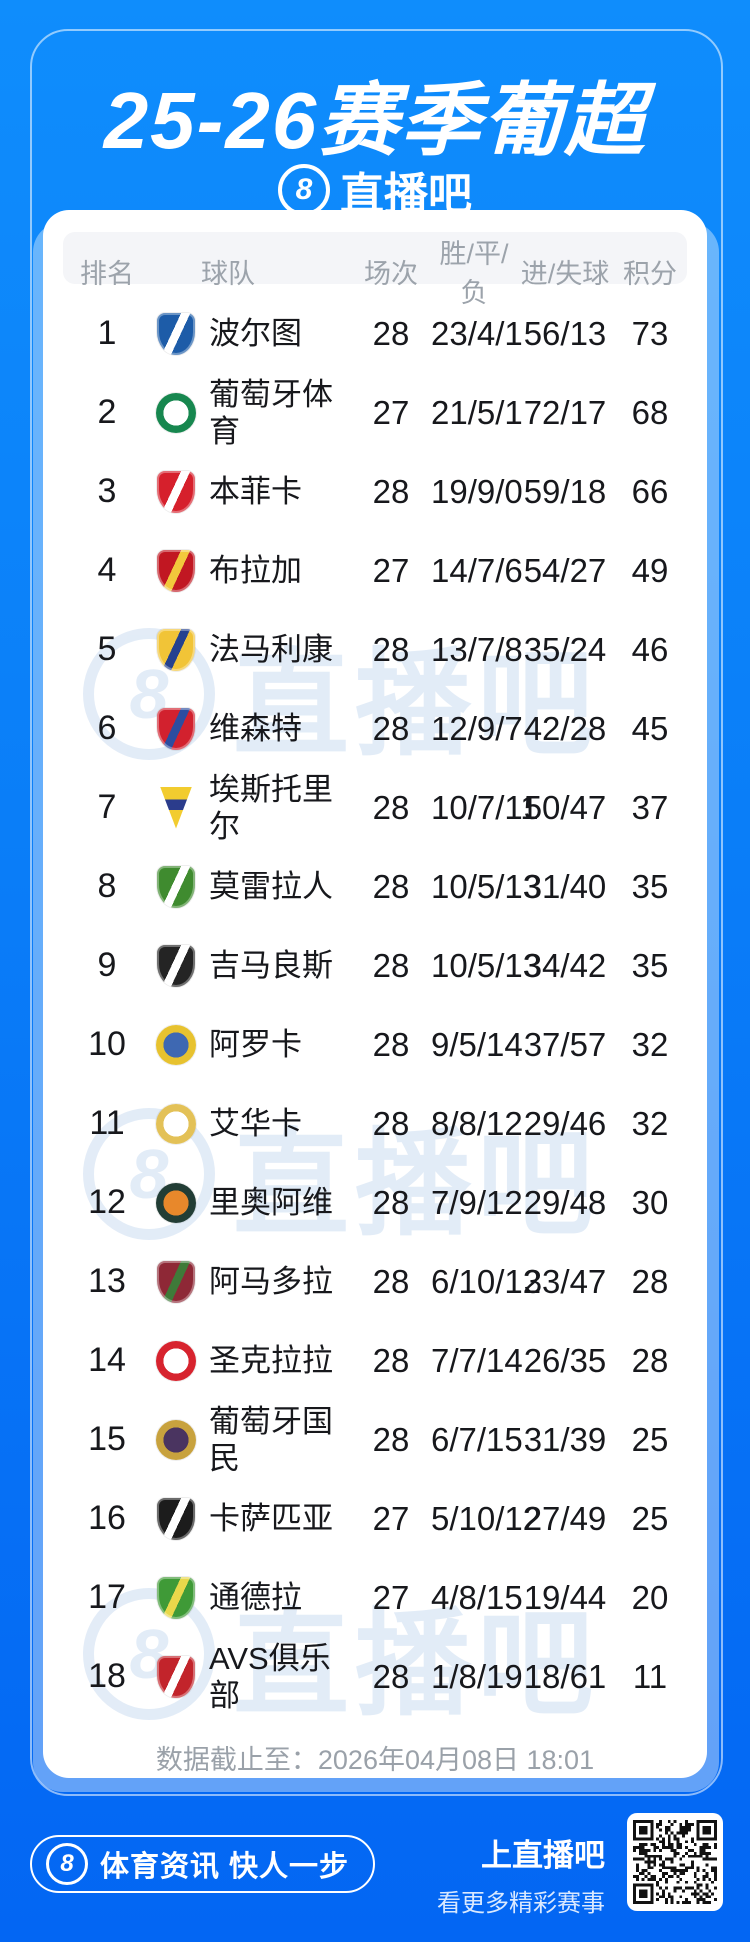 The image size is (750, 1942). What do you see at coordinates (477, 649) in the screenshot?
I see `win-draw-loss: 13/7/8` at bounding box center [477, 649].